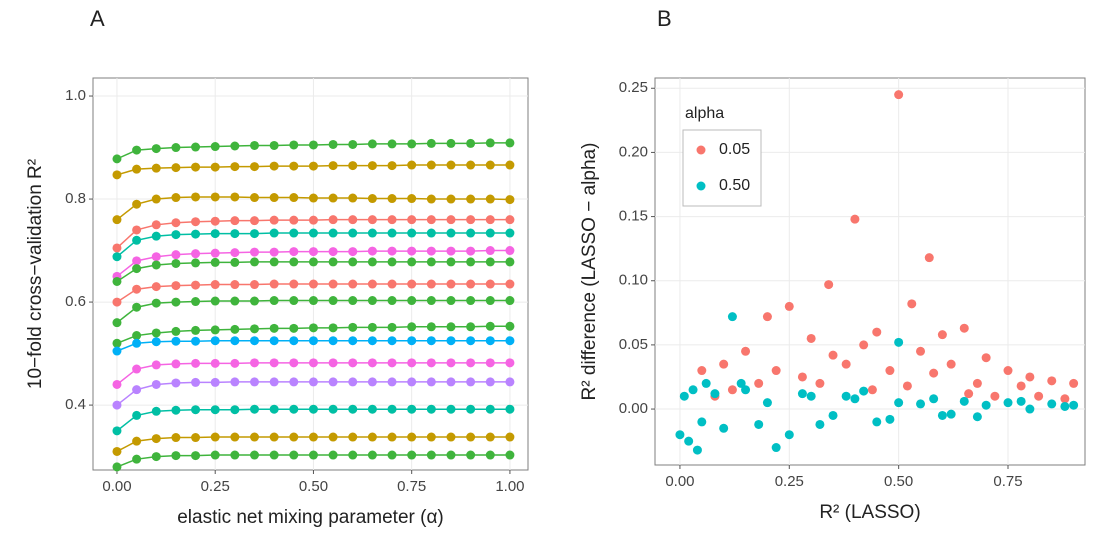 The width and height of the screenshot is (1099, 536). What do you see at coordinates (679, 481) in the screenshot?
I see `x-tick-label: 0.00` at bounding box center [679, 481].